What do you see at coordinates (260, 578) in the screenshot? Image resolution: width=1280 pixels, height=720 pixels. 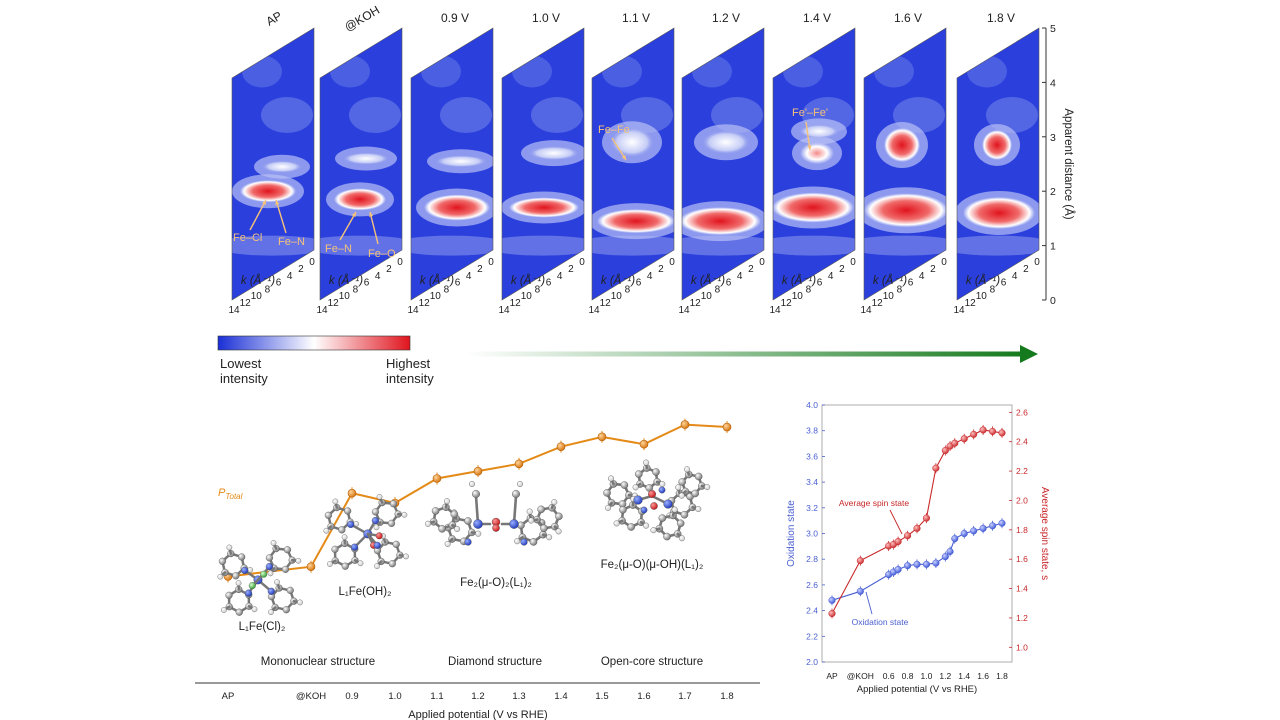 I see `molecule-l1fecl2` at bounding box center [260, 578].